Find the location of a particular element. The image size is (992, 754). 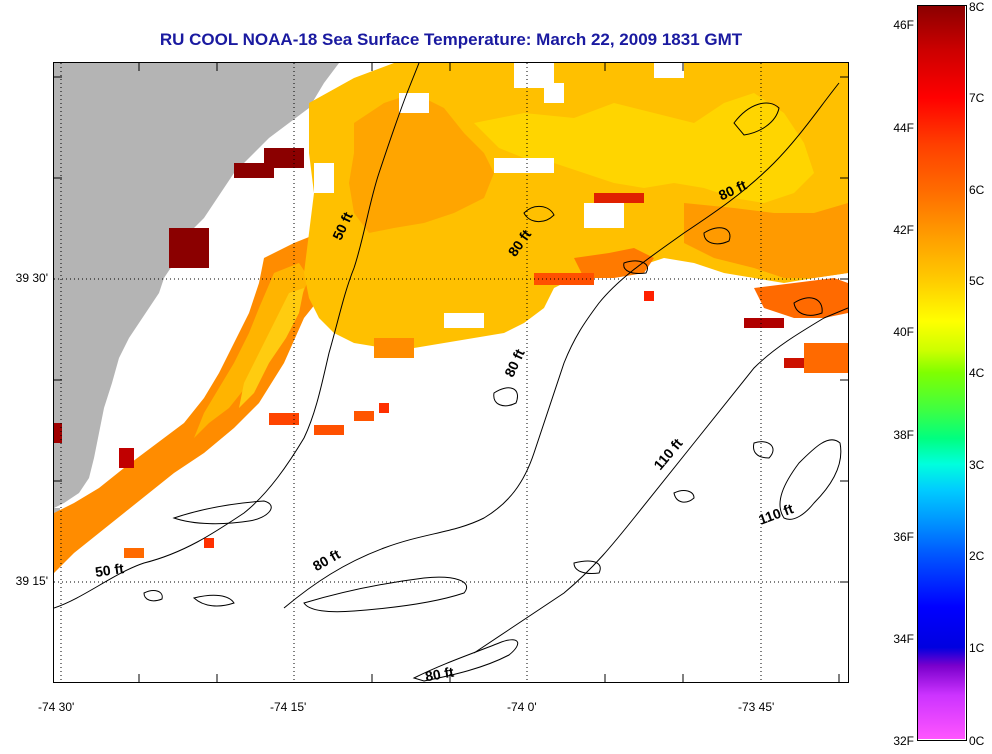

colorbar-label-40f: 40F is located at coordinates (903, 332).